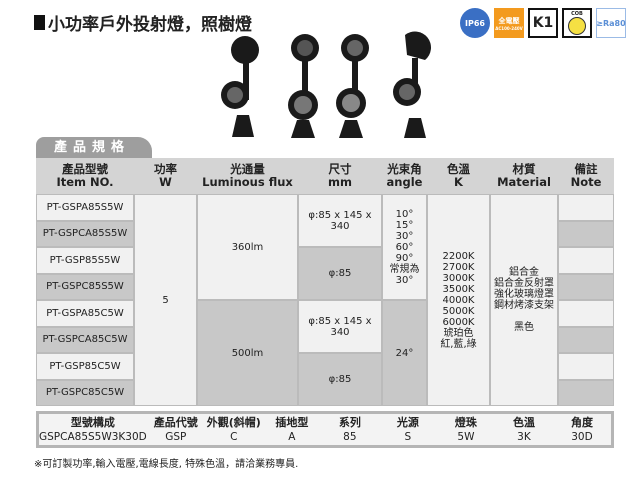 Image resolution: width=640 pixels, height=502 pixels. What do you see at coordinates (524, 429) in the screenshot?
I see `model-code-column: 色溫 3K` at bounding box center [524, 429].